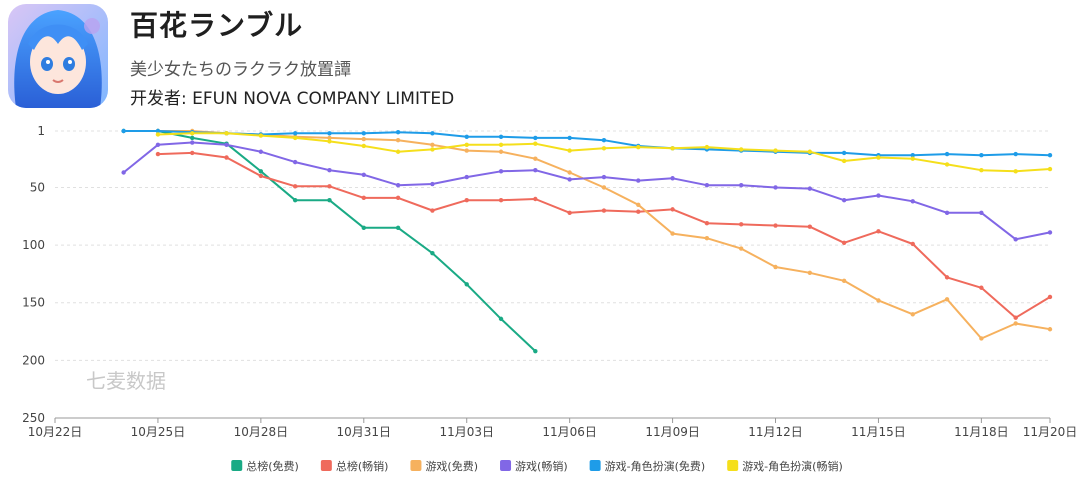  Describe the element at coordinates (55, 432) in the screenshot. I see `x-tick-label: 10月22日` at that location.